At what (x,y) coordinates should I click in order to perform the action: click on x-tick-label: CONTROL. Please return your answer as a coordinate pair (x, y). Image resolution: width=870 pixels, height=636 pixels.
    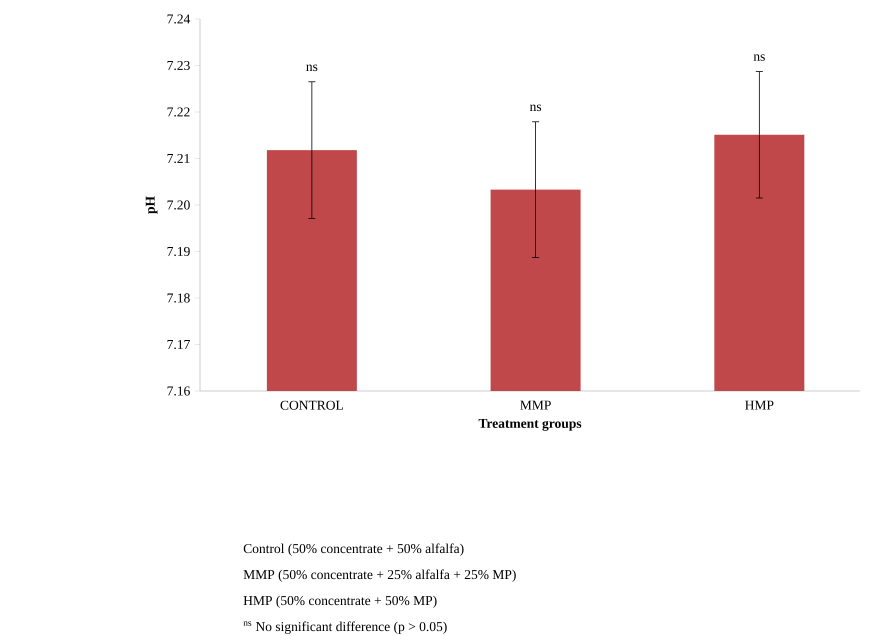
    Looking at the image, I should click on (311, 405).